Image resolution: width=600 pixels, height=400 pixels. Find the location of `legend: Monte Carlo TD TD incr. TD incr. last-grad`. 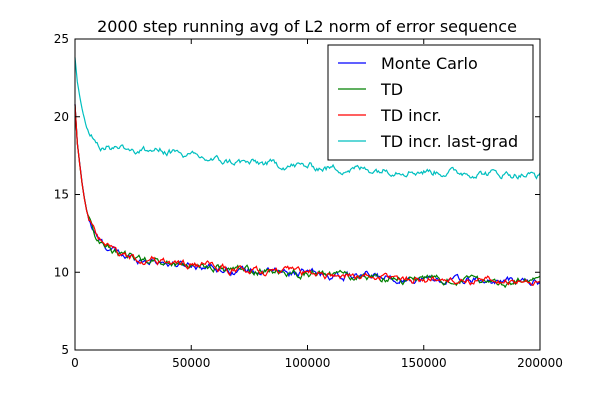

legend: Monte Carlo TD TD incr. TD incr. last-grad is located at coordinates (430, 102).